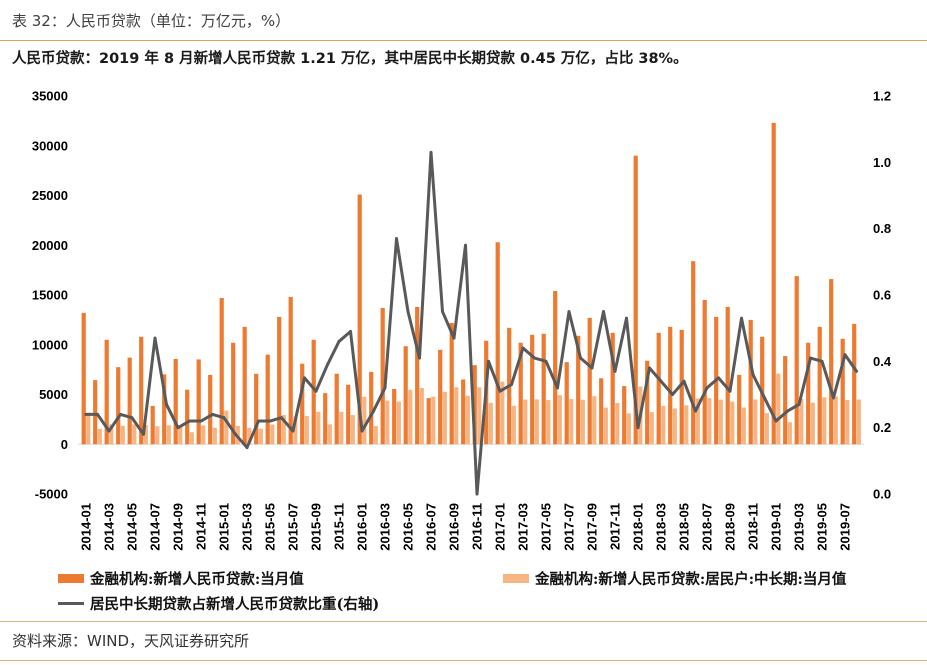 The height and width of the screenshot is (665, 927). What do you see at coordinates (50, 344) in the screenshot?
I see `y-left-tick-label: 10000` at bounding box center [50, 344].